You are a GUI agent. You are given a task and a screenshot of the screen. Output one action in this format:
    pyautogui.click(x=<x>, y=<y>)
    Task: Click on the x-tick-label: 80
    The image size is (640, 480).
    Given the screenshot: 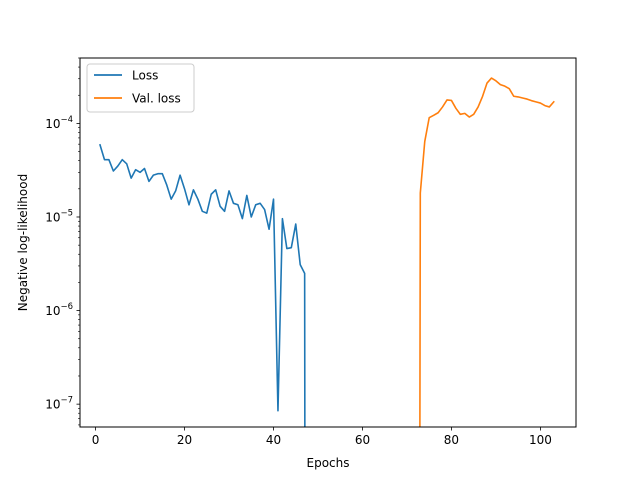 What is the action you would take?
    pyautogui.click(x=451, y=440)
    